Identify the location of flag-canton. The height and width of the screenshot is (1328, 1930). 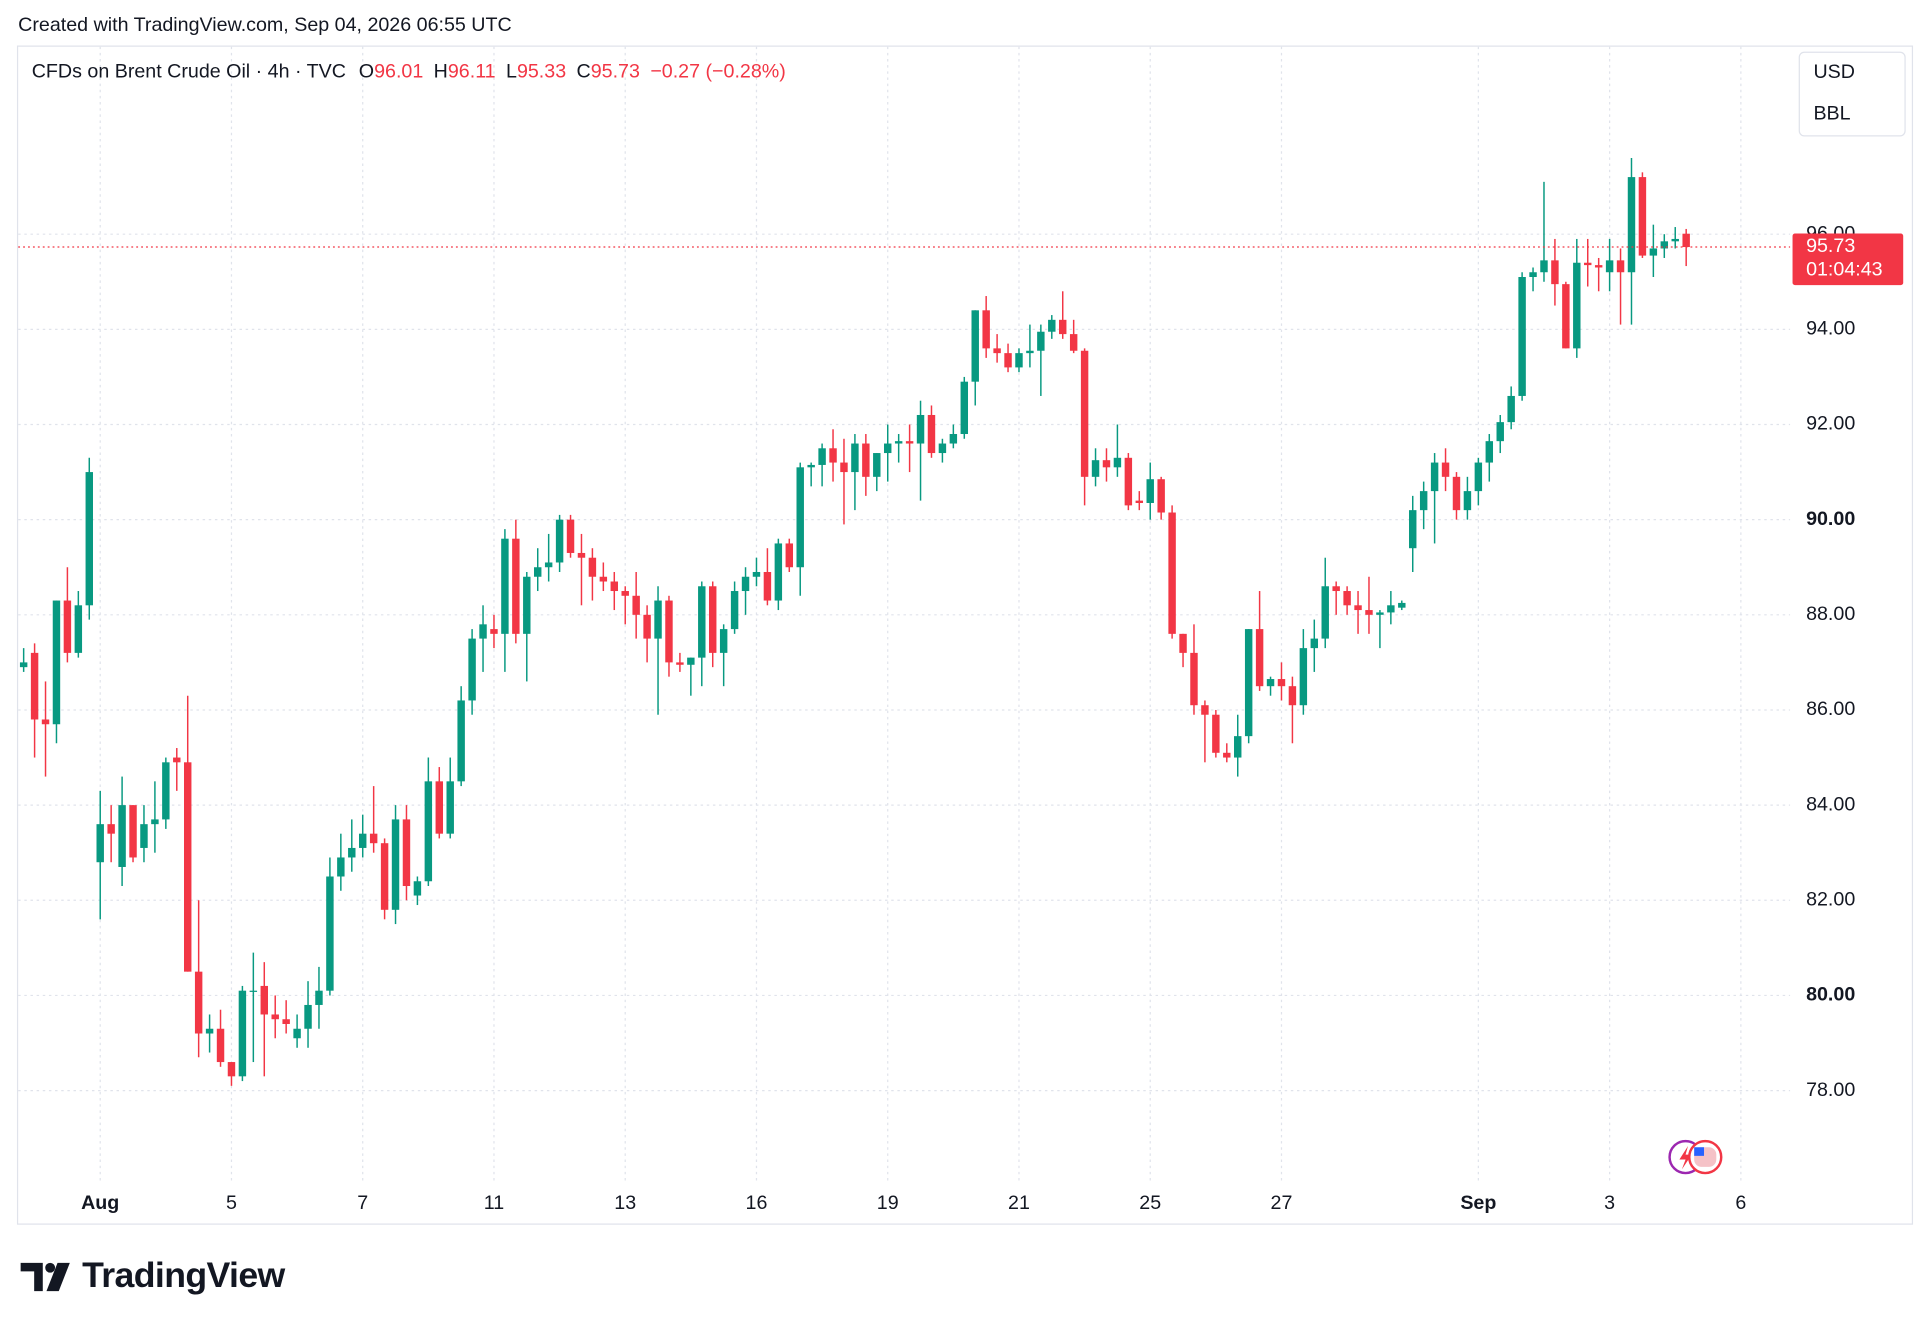
(1699, 1151).